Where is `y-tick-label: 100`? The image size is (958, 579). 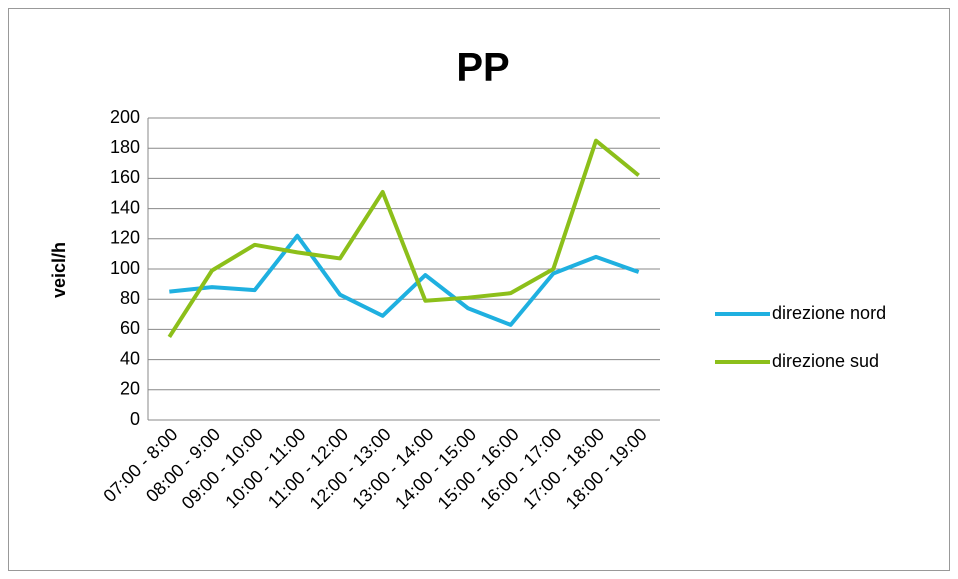
y-tick-label: 100 is located at coordinates (125, 268).